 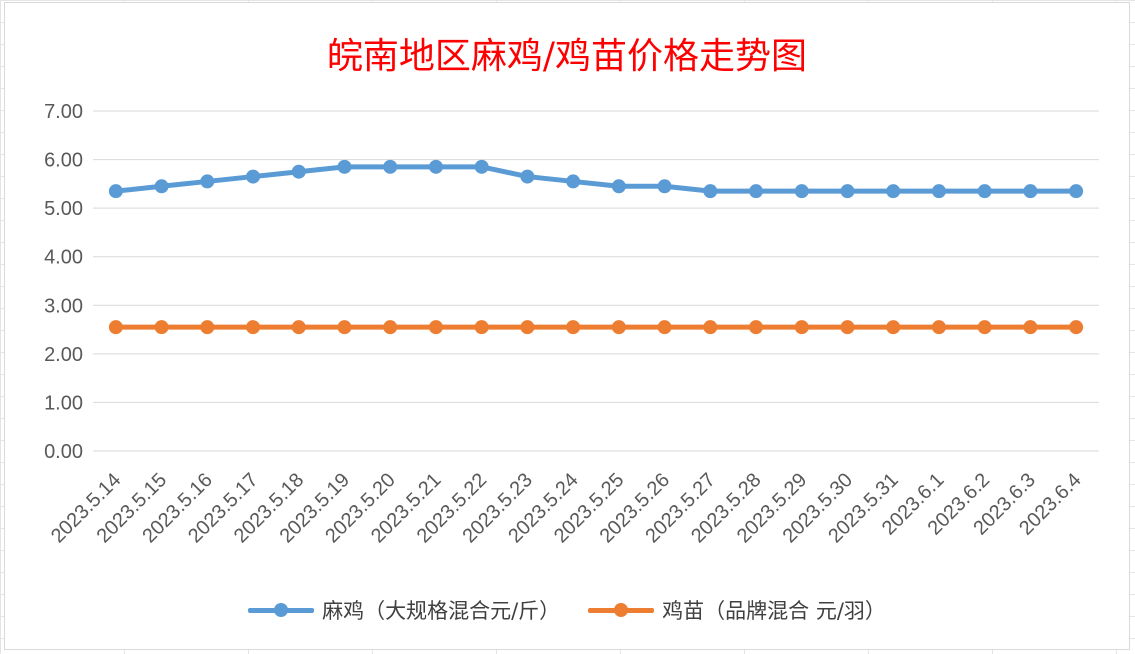 I want to click on y-tick-label: 1.00, so click(x=63, y=403).